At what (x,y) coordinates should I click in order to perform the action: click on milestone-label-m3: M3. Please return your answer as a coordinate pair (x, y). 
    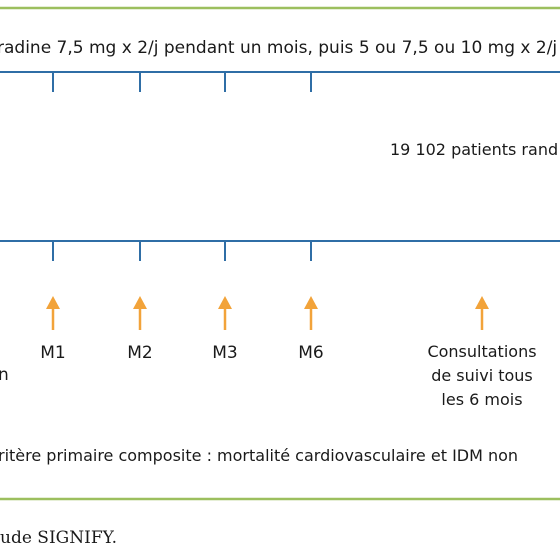
    Looking at the image, I should click on (224, 353).